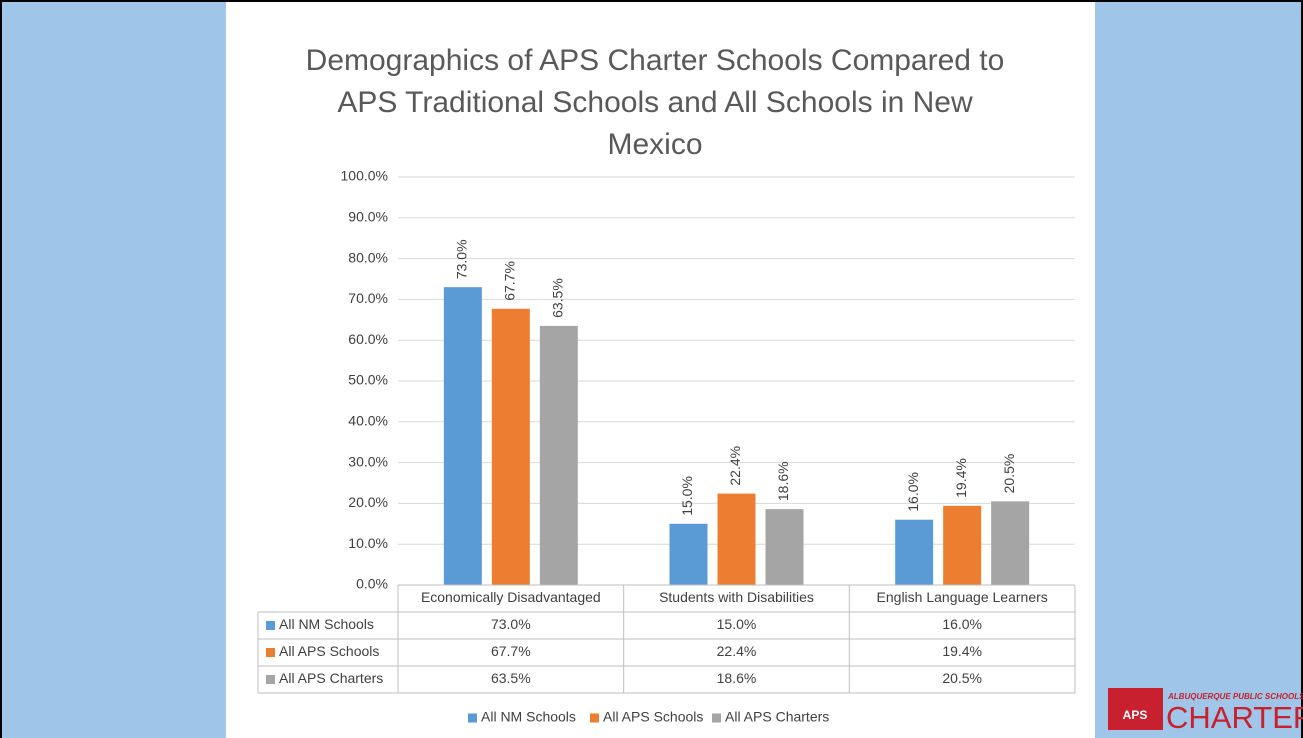 This screenshot has height=738, width=1303. I want to click on table-cell: 16.0%, so click(962, 624).